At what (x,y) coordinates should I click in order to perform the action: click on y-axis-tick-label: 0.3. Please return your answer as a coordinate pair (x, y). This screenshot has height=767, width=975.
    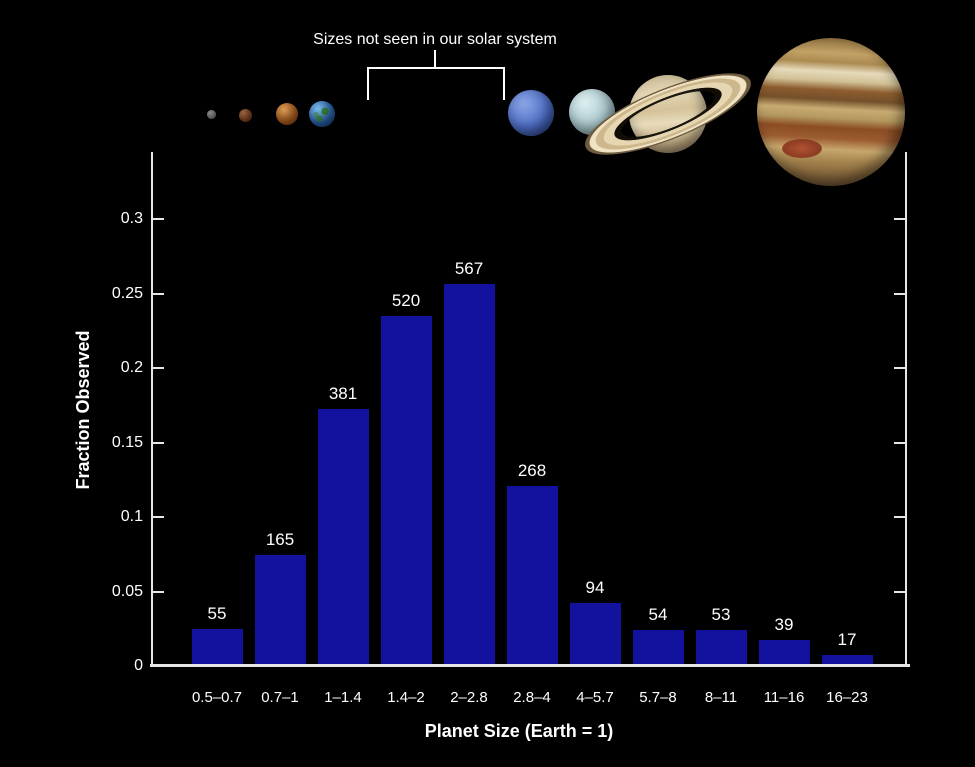
    Looking at the image, I should click on (131, 218).